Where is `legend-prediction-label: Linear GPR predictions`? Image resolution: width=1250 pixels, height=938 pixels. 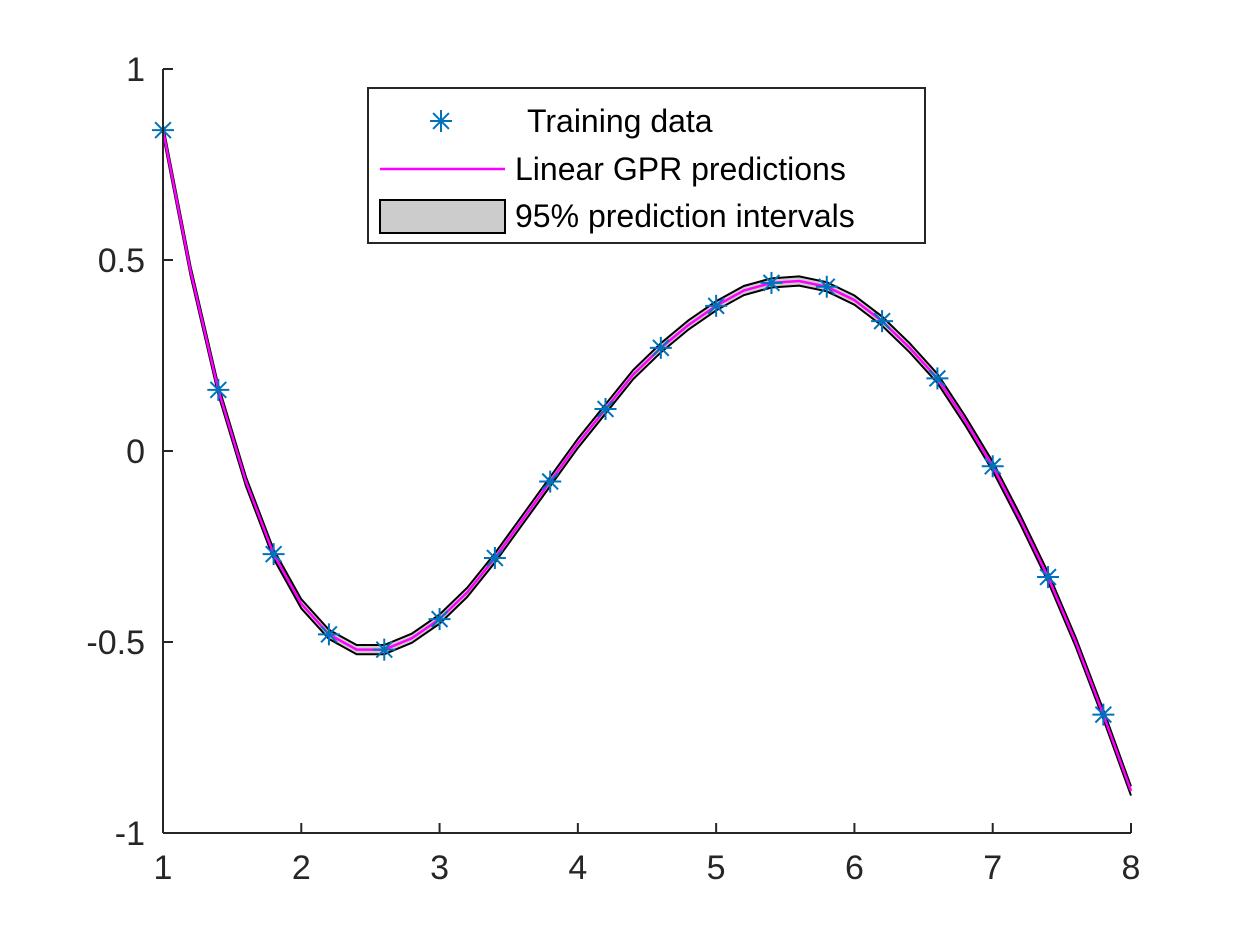 legend-prediction-label: Linear GPR predictions is located at coordinates (680, 169).